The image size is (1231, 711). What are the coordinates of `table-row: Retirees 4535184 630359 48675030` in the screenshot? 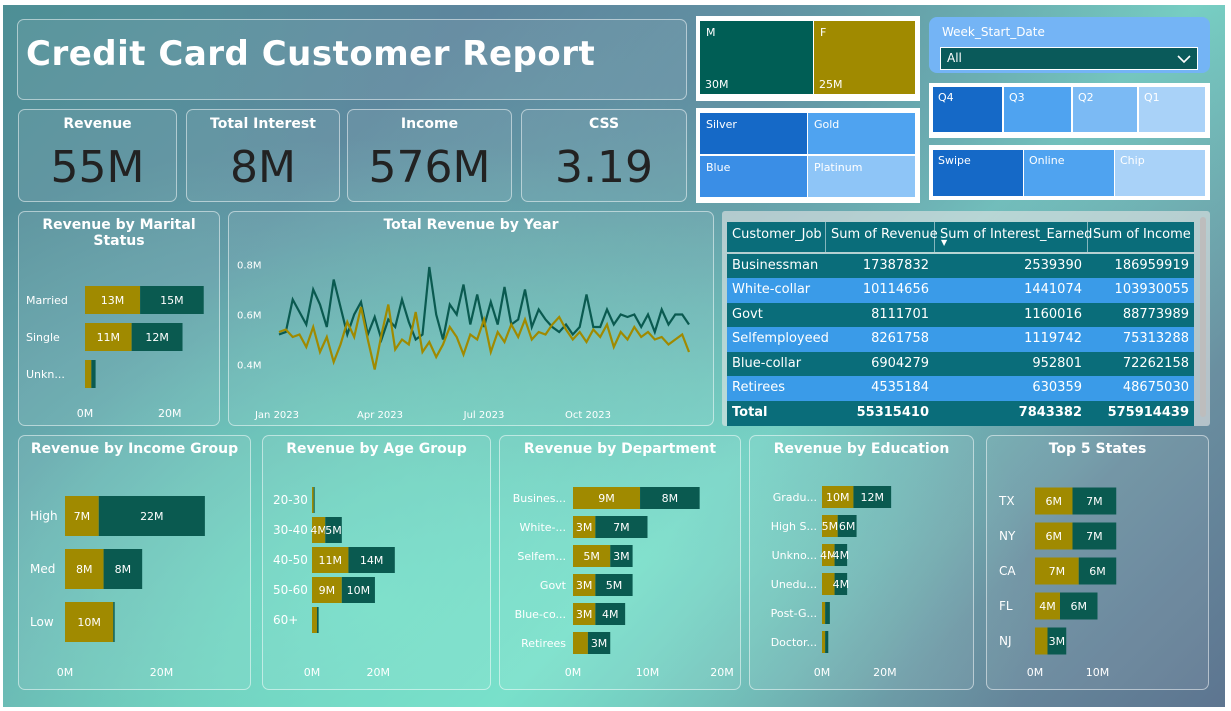 It's located at (960, 388).